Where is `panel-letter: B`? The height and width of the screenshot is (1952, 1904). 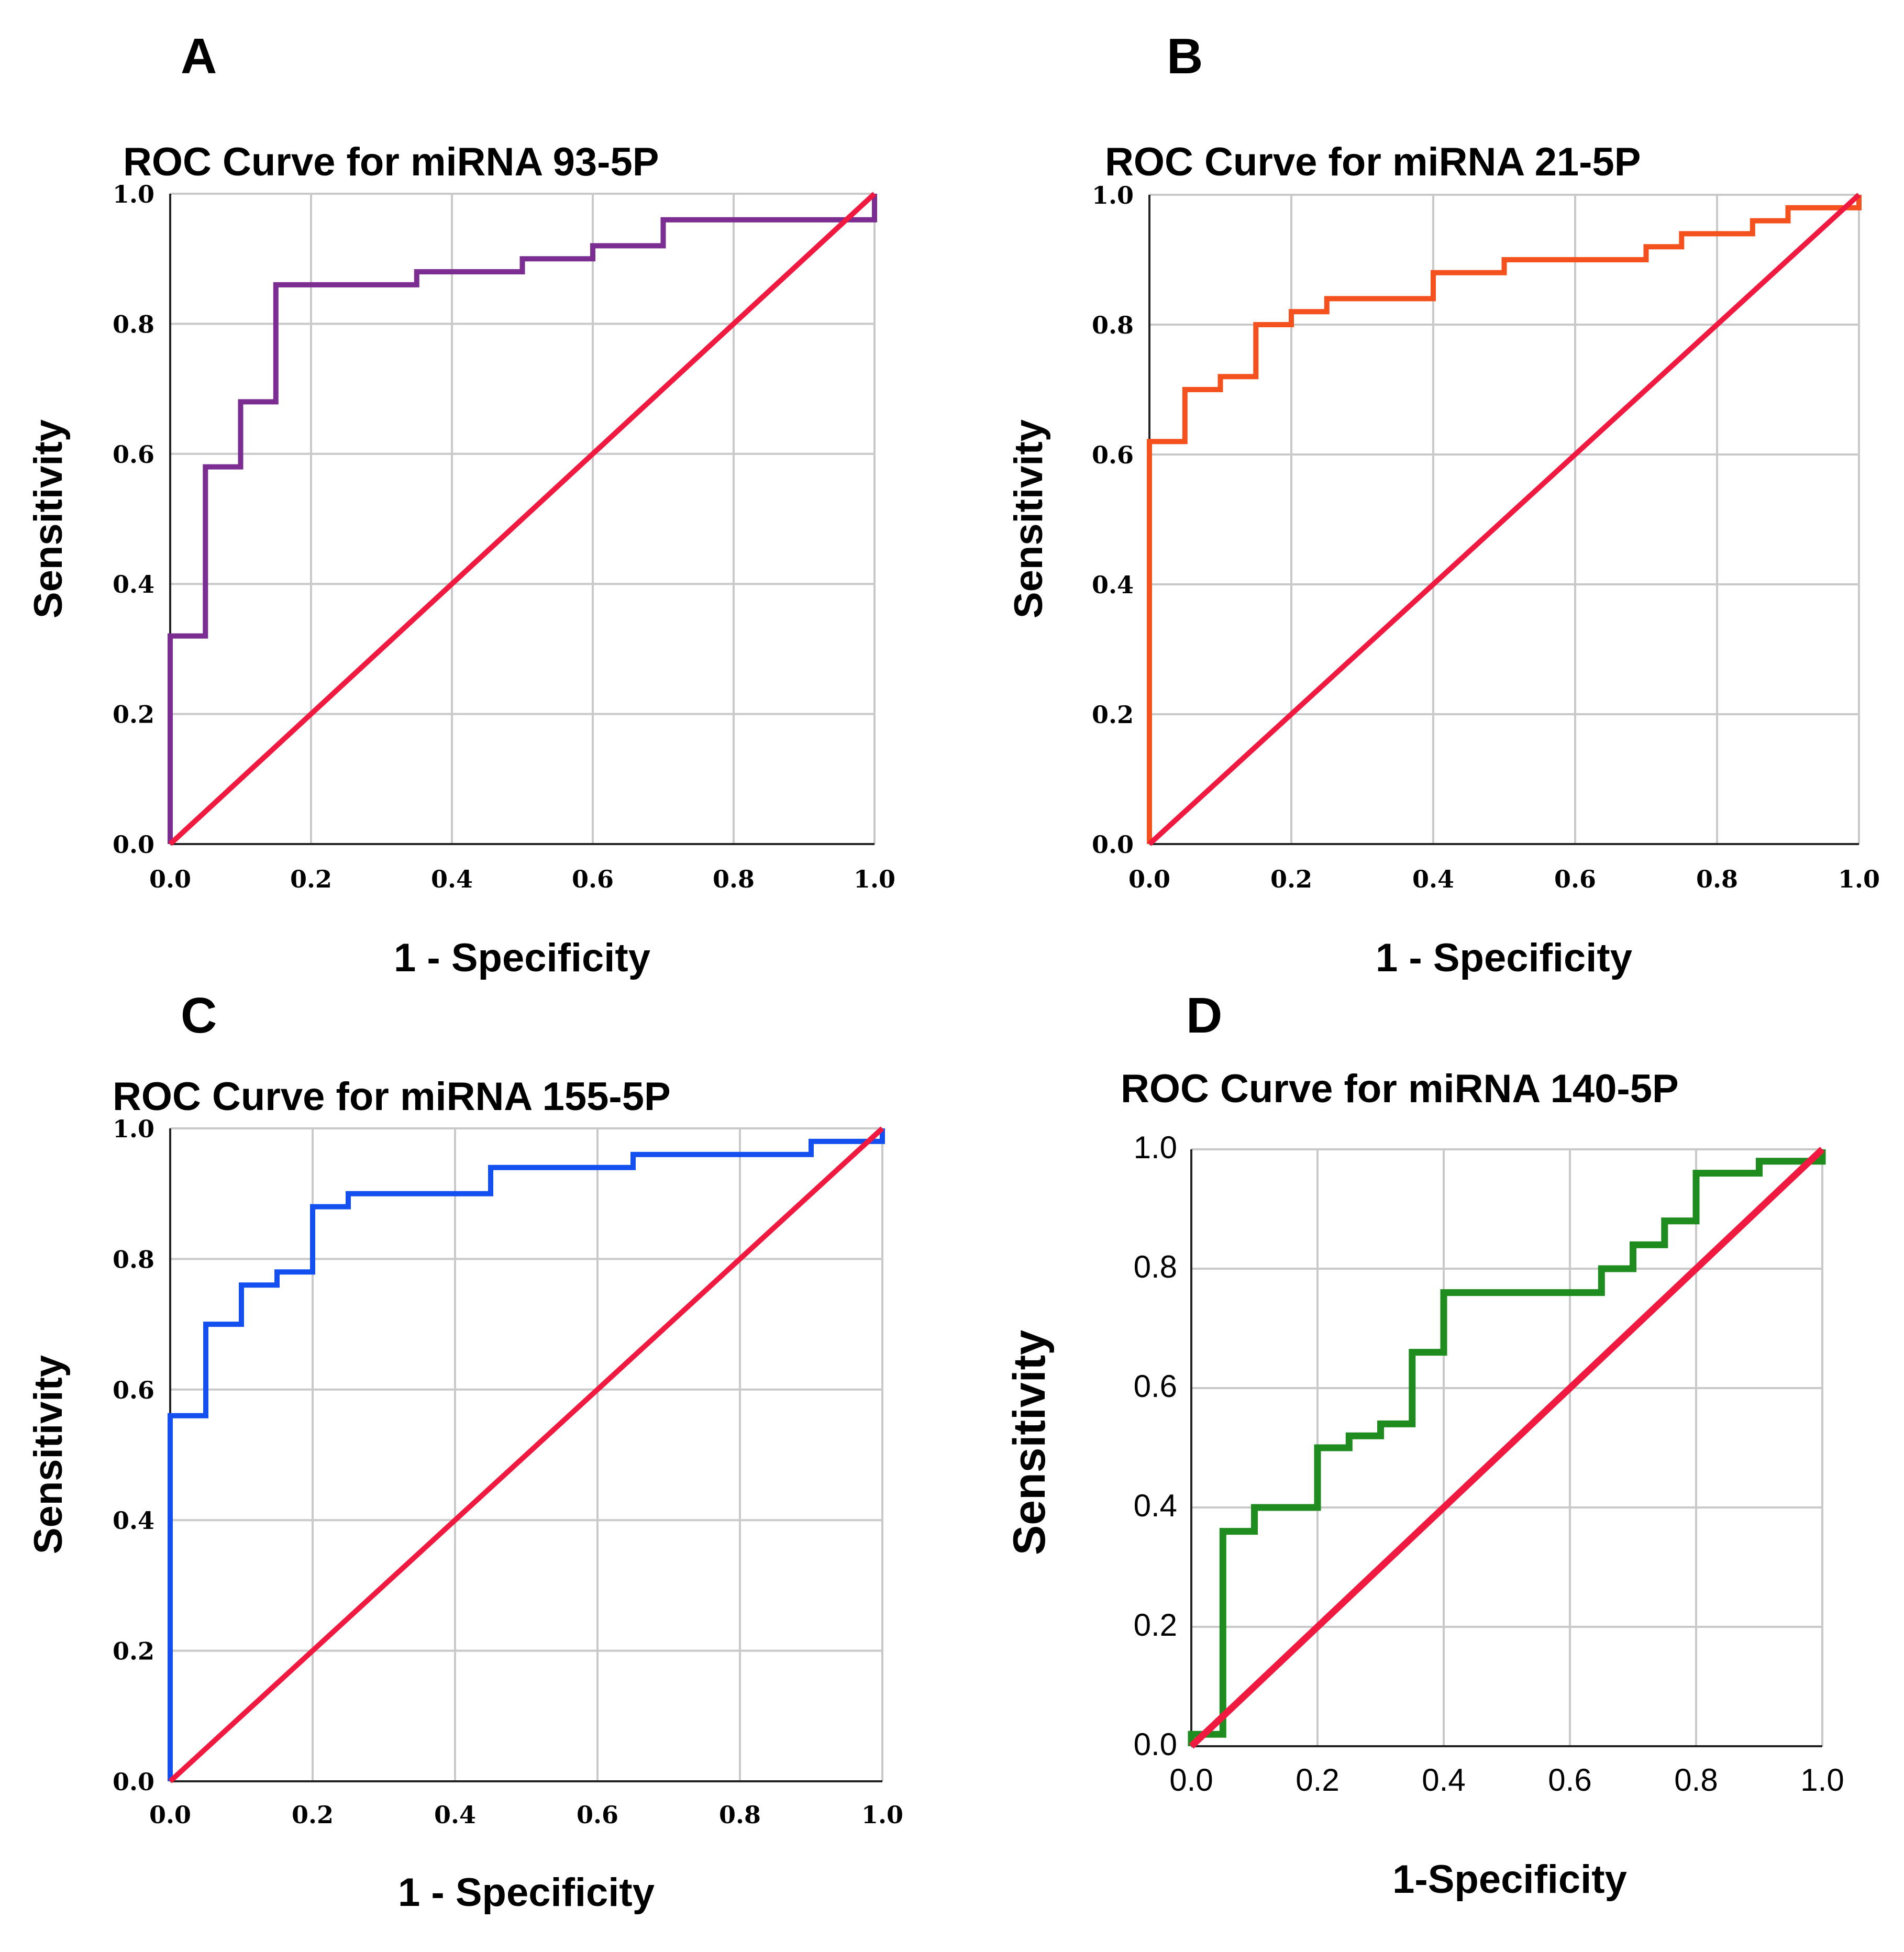 panel-letter: B is located at coordinates (1185, 56).